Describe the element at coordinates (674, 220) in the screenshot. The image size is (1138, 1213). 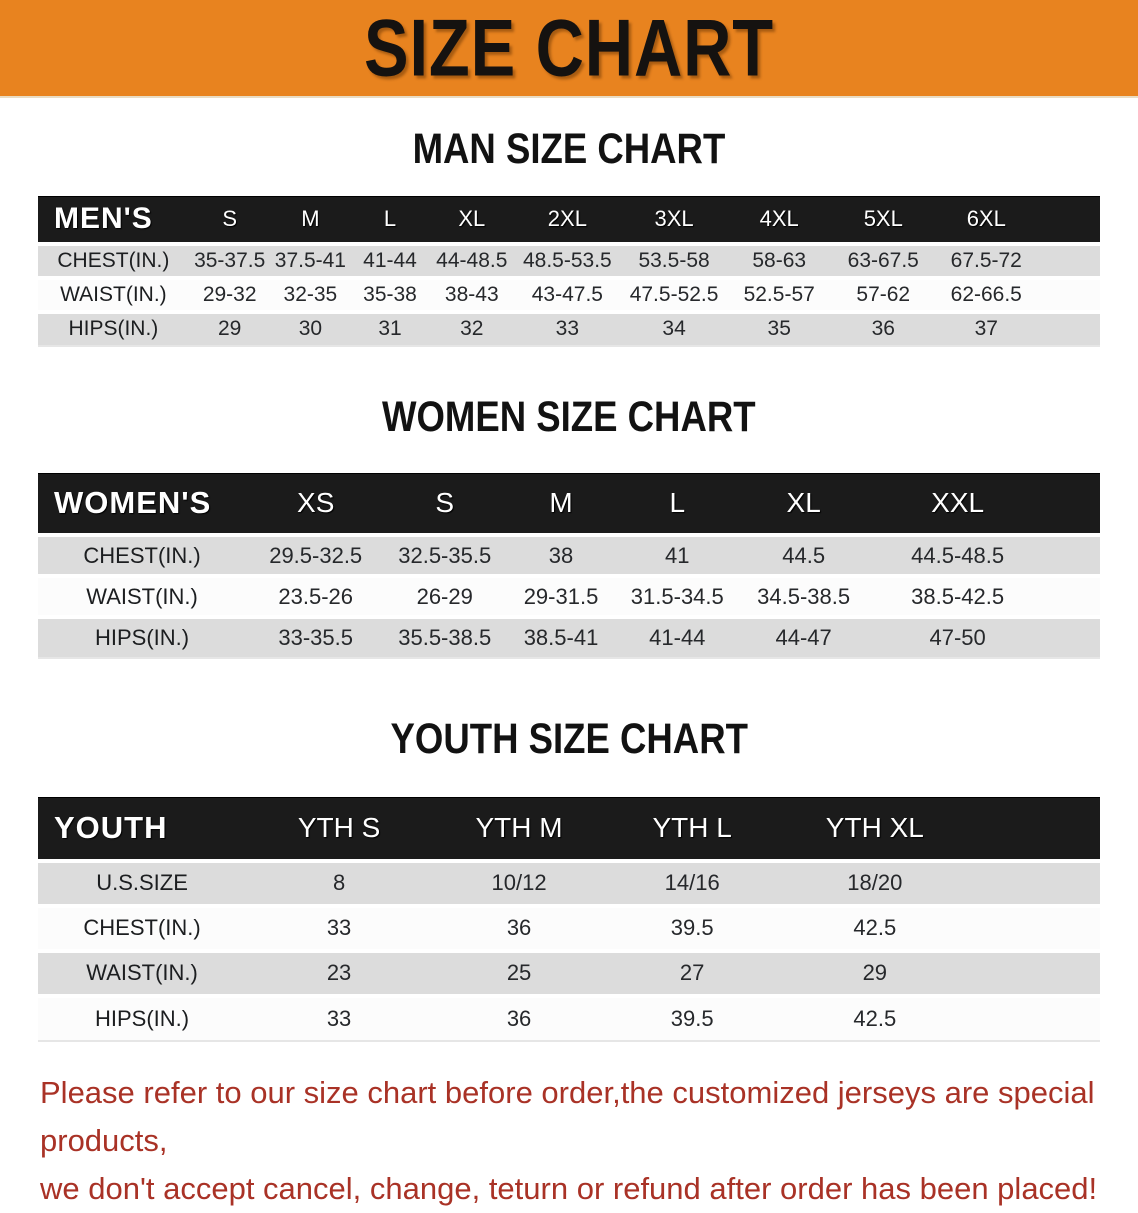
I see `size-column-header: 3XL` at that location.